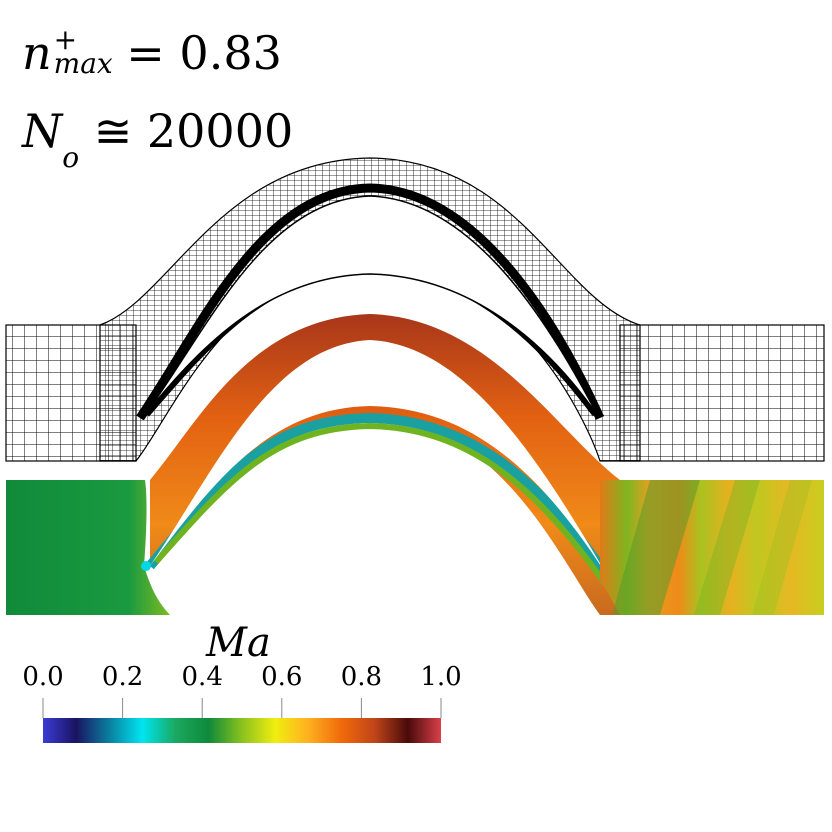 The height and width of the screenshot is (832, 832). What do you see at coordinates (238, 643) in the screenshot?
I see `colorbar-title: Ma` at bounding box center [238, 643].